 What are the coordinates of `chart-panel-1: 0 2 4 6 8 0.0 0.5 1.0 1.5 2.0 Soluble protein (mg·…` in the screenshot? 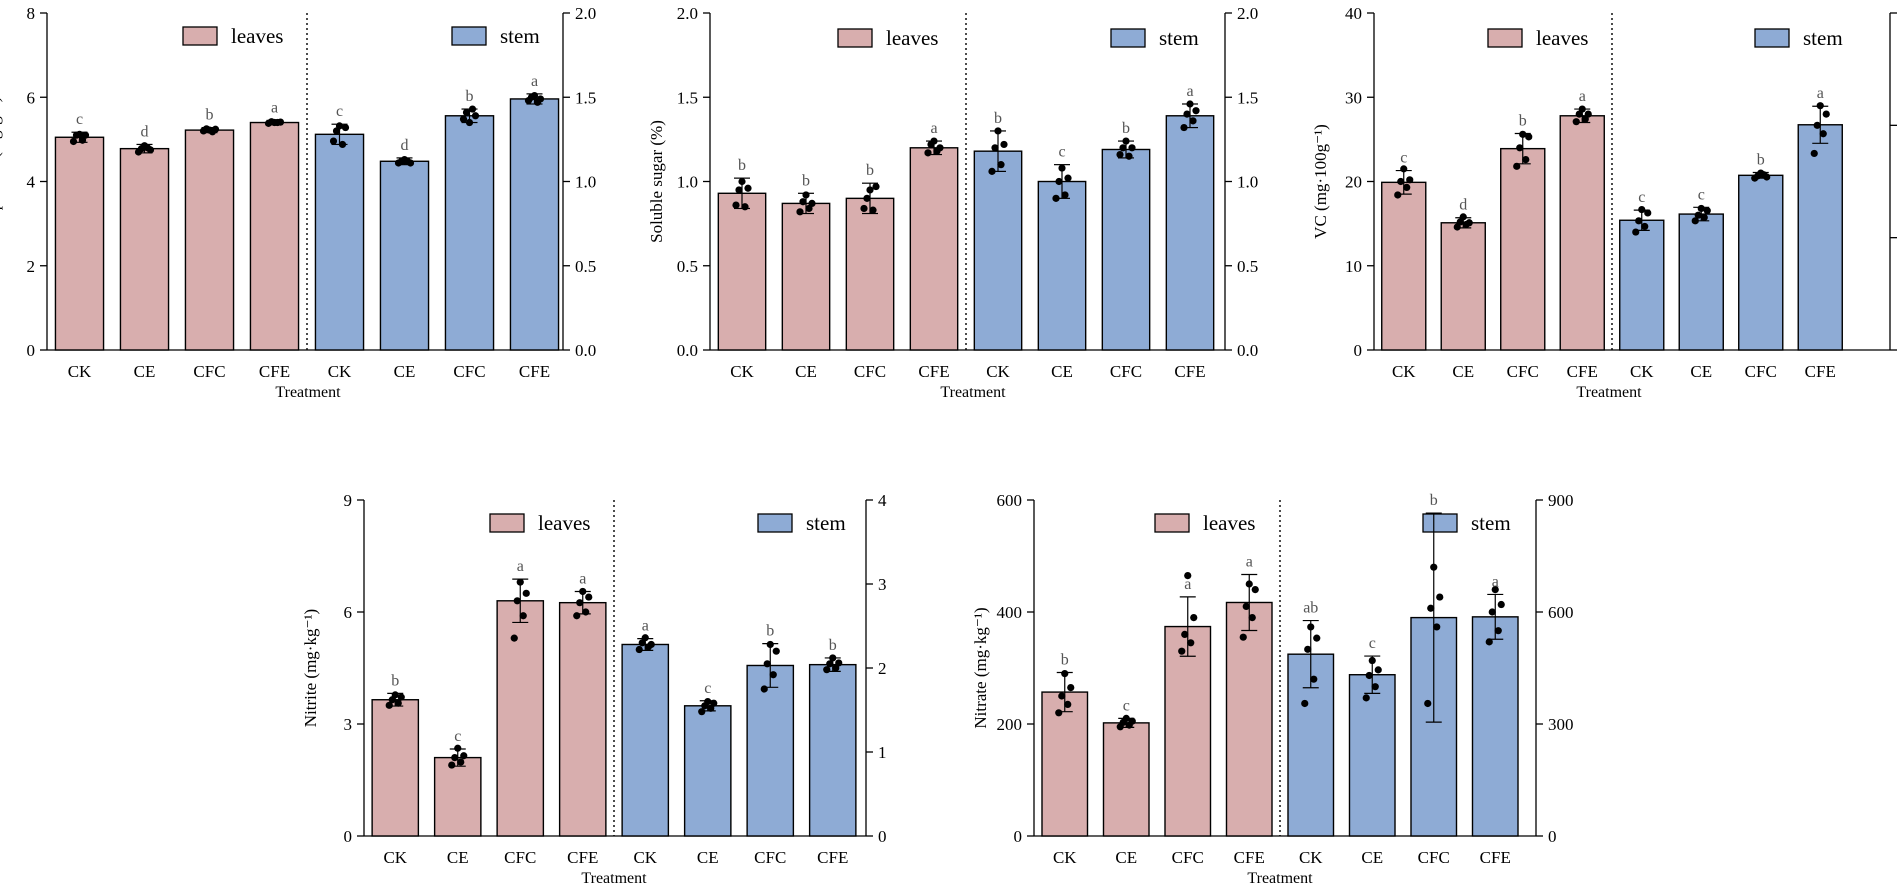 It's located at (298, 202).